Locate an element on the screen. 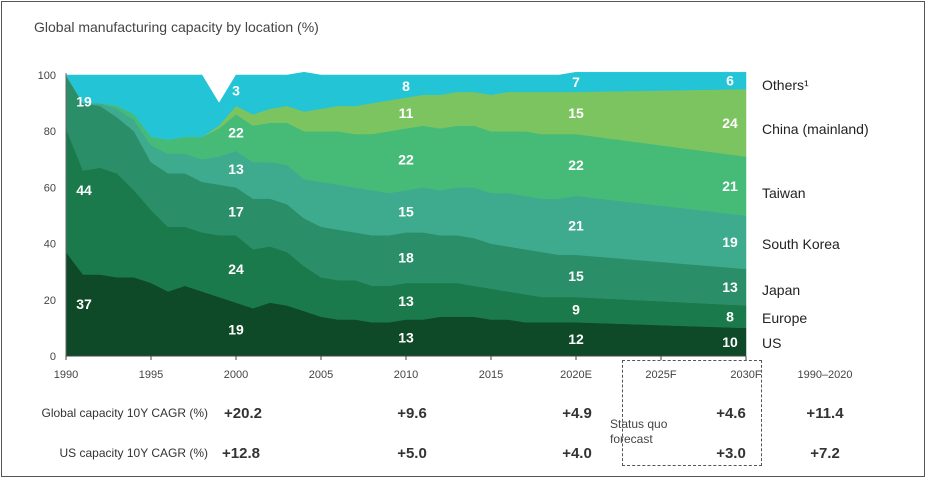  segment-label-europe-1990: 44 is located at coordinates (84, 190).